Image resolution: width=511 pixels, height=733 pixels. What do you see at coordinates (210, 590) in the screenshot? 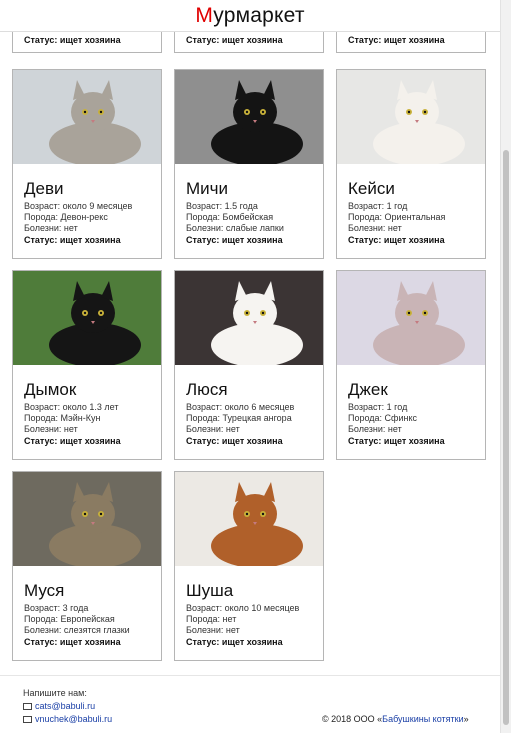
I see `cat-name: Шуша` at bounding box center [210, 590].